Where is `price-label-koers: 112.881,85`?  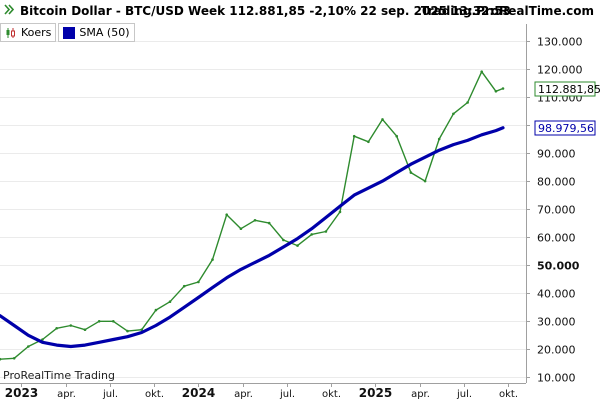 price-label-koers: 112.881,85 is located at coordinates (567, 89).